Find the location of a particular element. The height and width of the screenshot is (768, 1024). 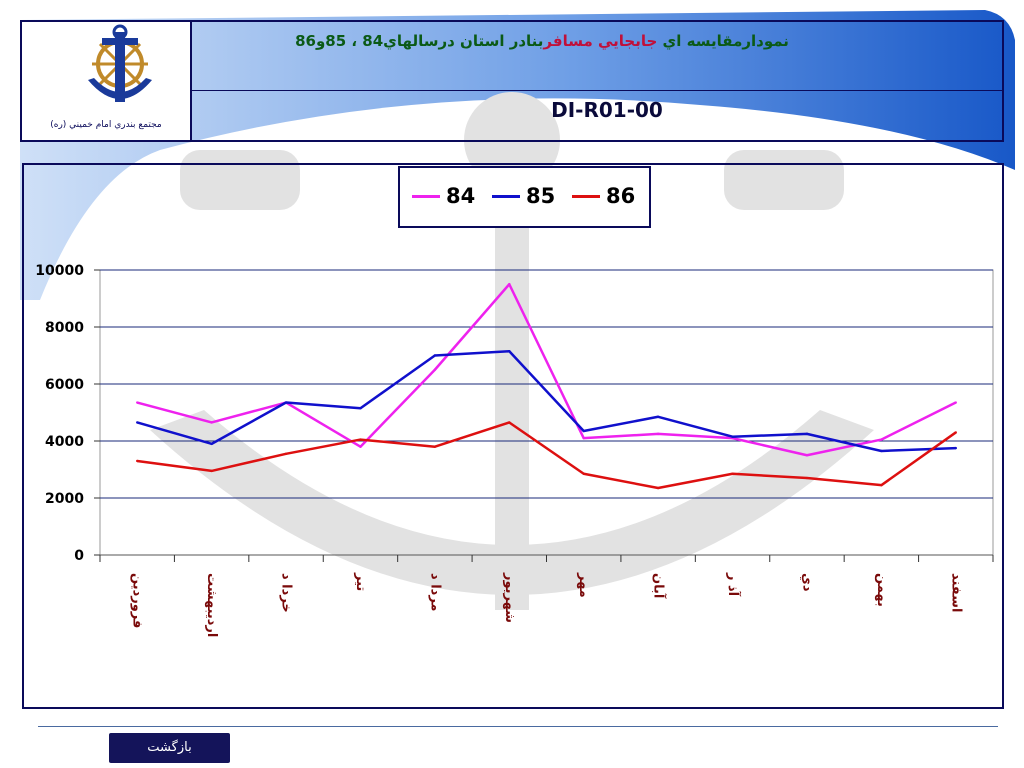

x-tick-label: اسفند is located at coordinates (955, 592).